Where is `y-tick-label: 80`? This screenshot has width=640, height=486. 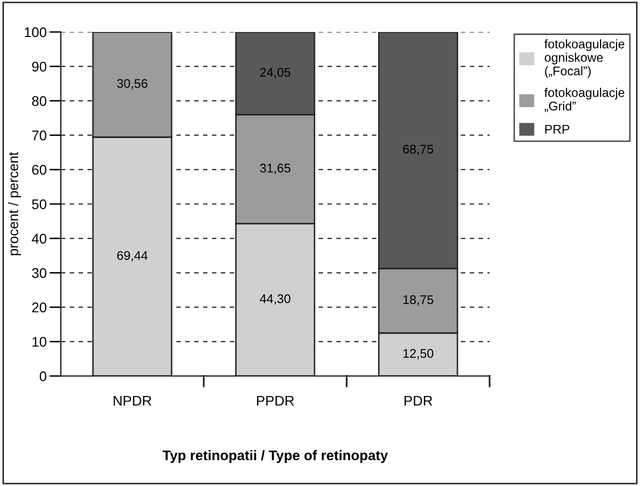 y-tick-label: 80 is located at coordinates (39, 101).